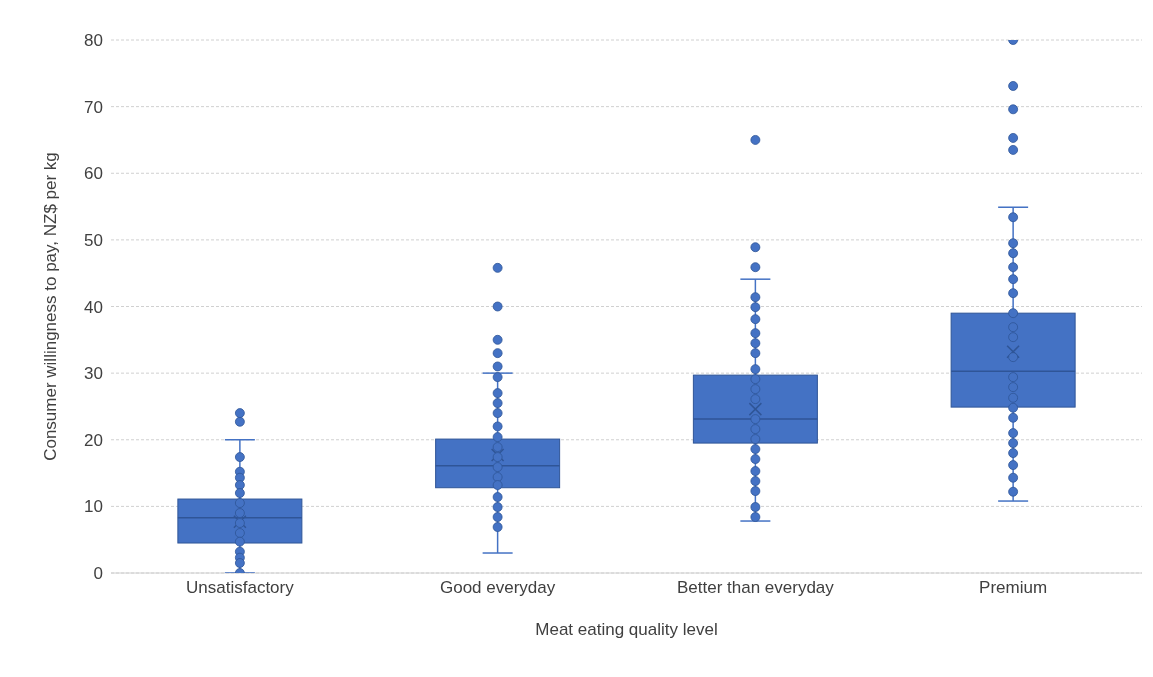 The width and height of the screenshot is (1153, 677). What do you see at coordinates (51, 306) in the screenshot?
I see `y-axis-title: Consumer willingness to pay, NZ$ per kg` at bounding box center [51, 306].